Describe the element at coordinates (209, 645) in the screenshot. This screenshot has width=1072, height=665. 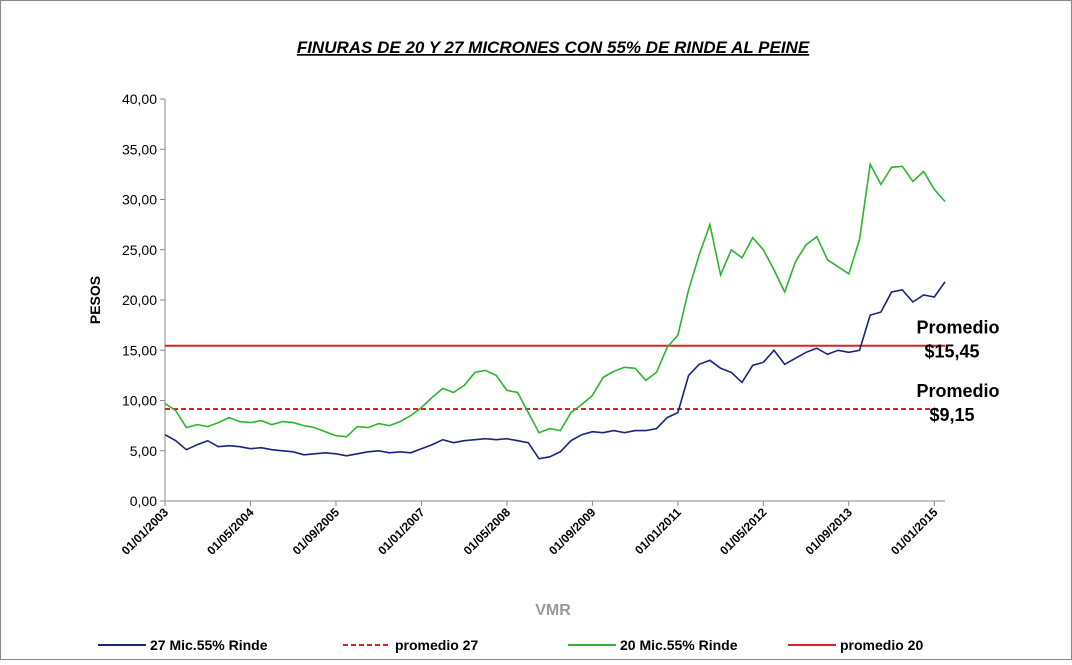
I see `legend-label: 27 Mic.55% Rinde` at that location.